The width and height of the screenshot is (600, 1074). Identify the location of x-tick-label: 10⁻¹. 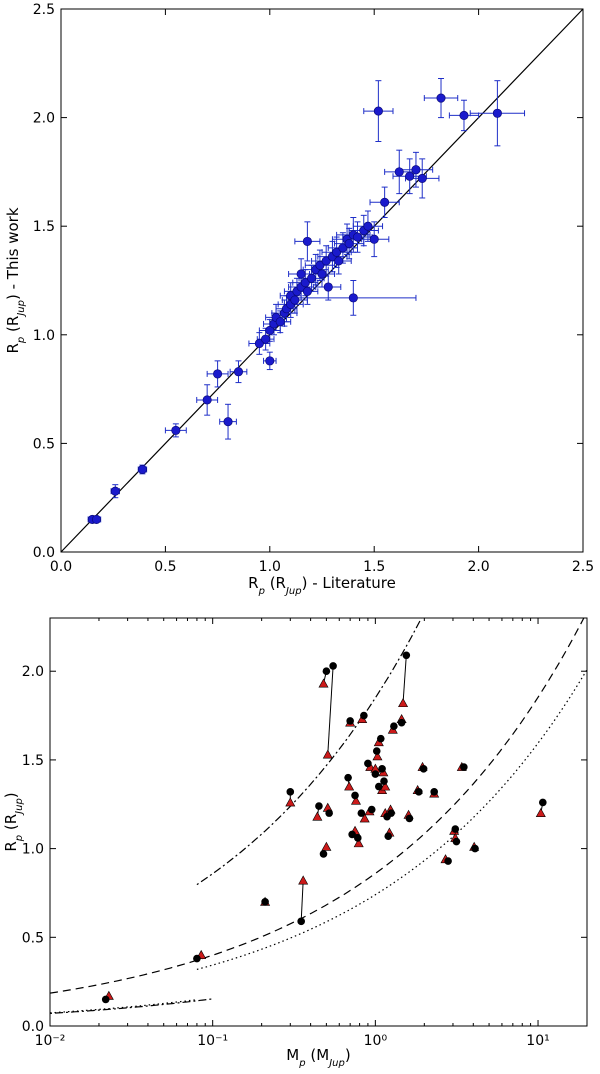
(212, 1041).